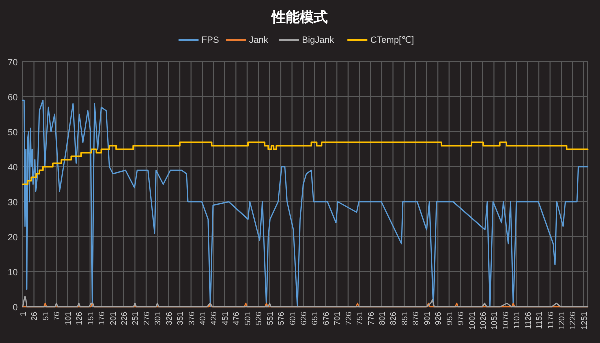  I want to click on x-tick-label: 51, so click(45, 316).